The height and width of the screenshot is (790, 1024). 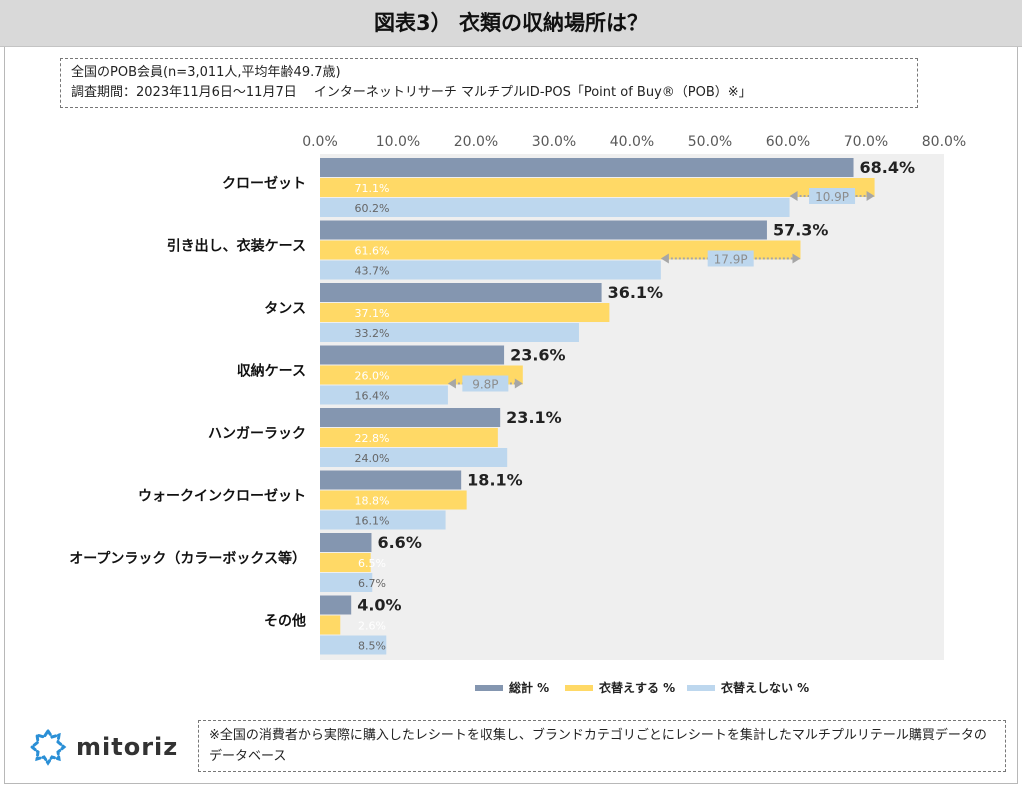 I want to click on data-label-nochange: 16.4%, so click(x=372, y=396).